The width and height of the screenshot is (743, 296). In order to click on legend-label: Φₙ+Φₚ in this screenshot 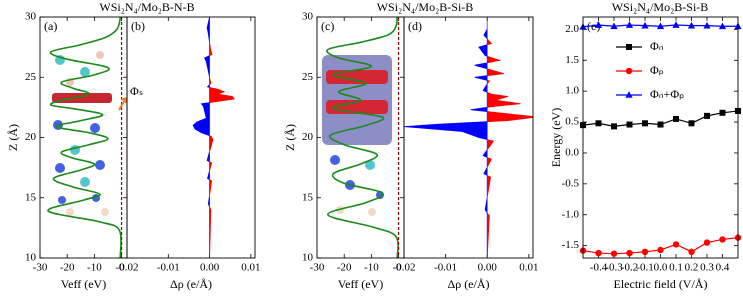, I will do `click(667, 94)`.